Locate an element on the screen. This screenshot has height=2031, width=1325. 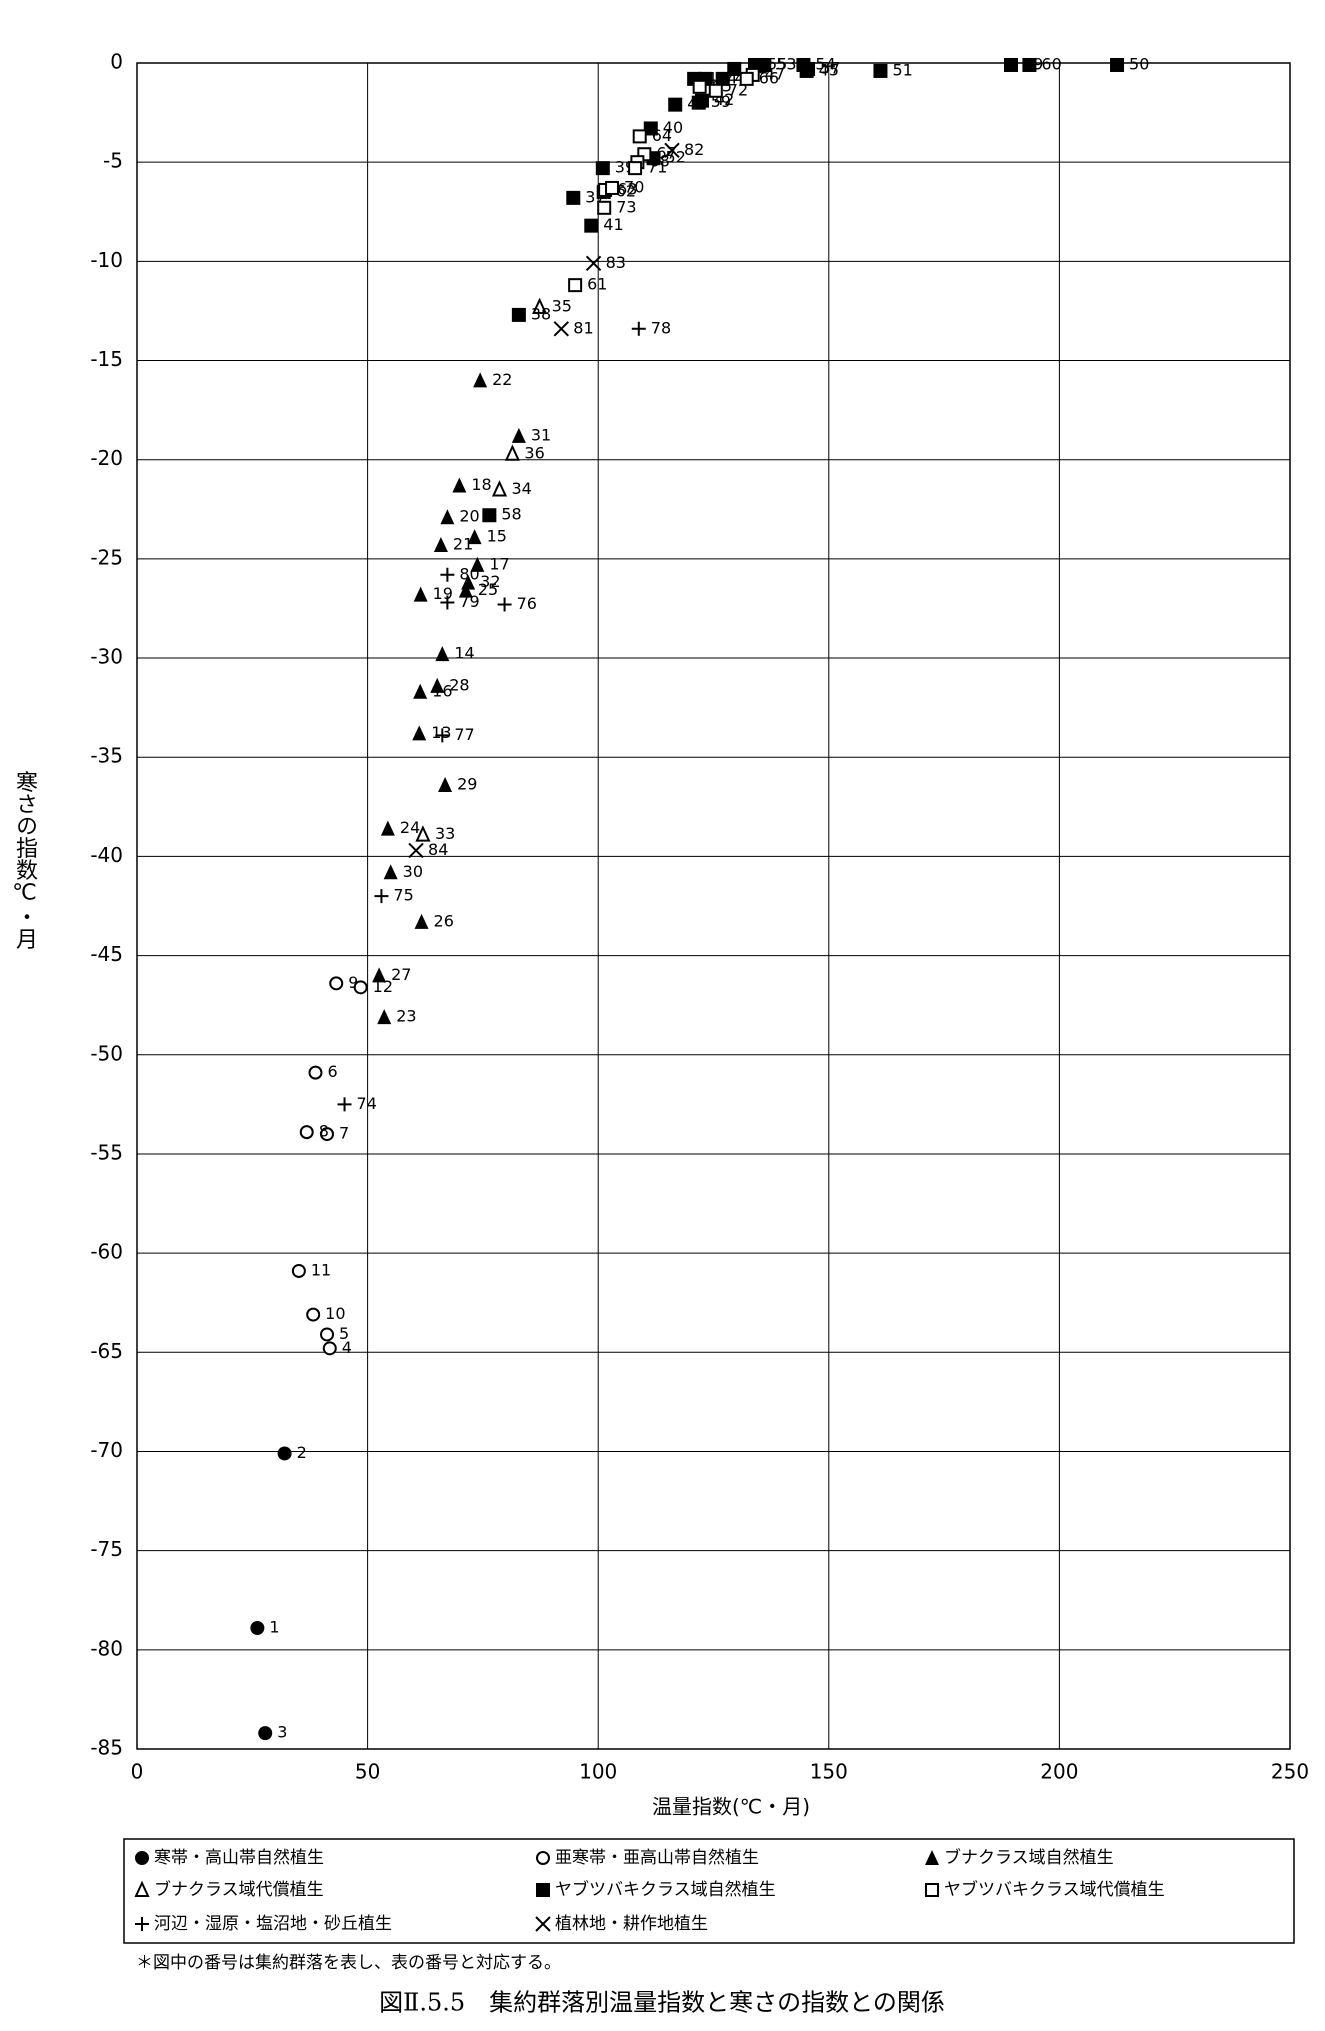
point-label: 45 is located at coordinates (829, 69).